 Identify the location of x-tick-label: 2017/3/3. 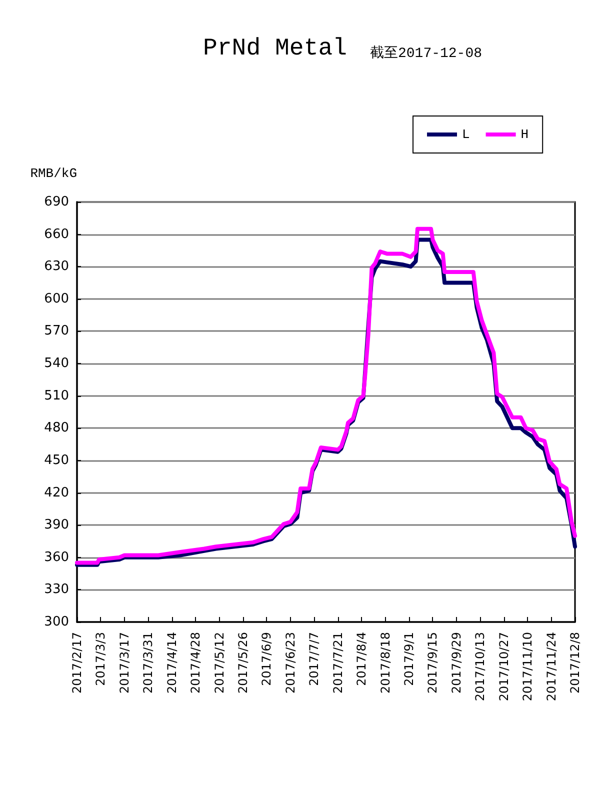
(101, 659).